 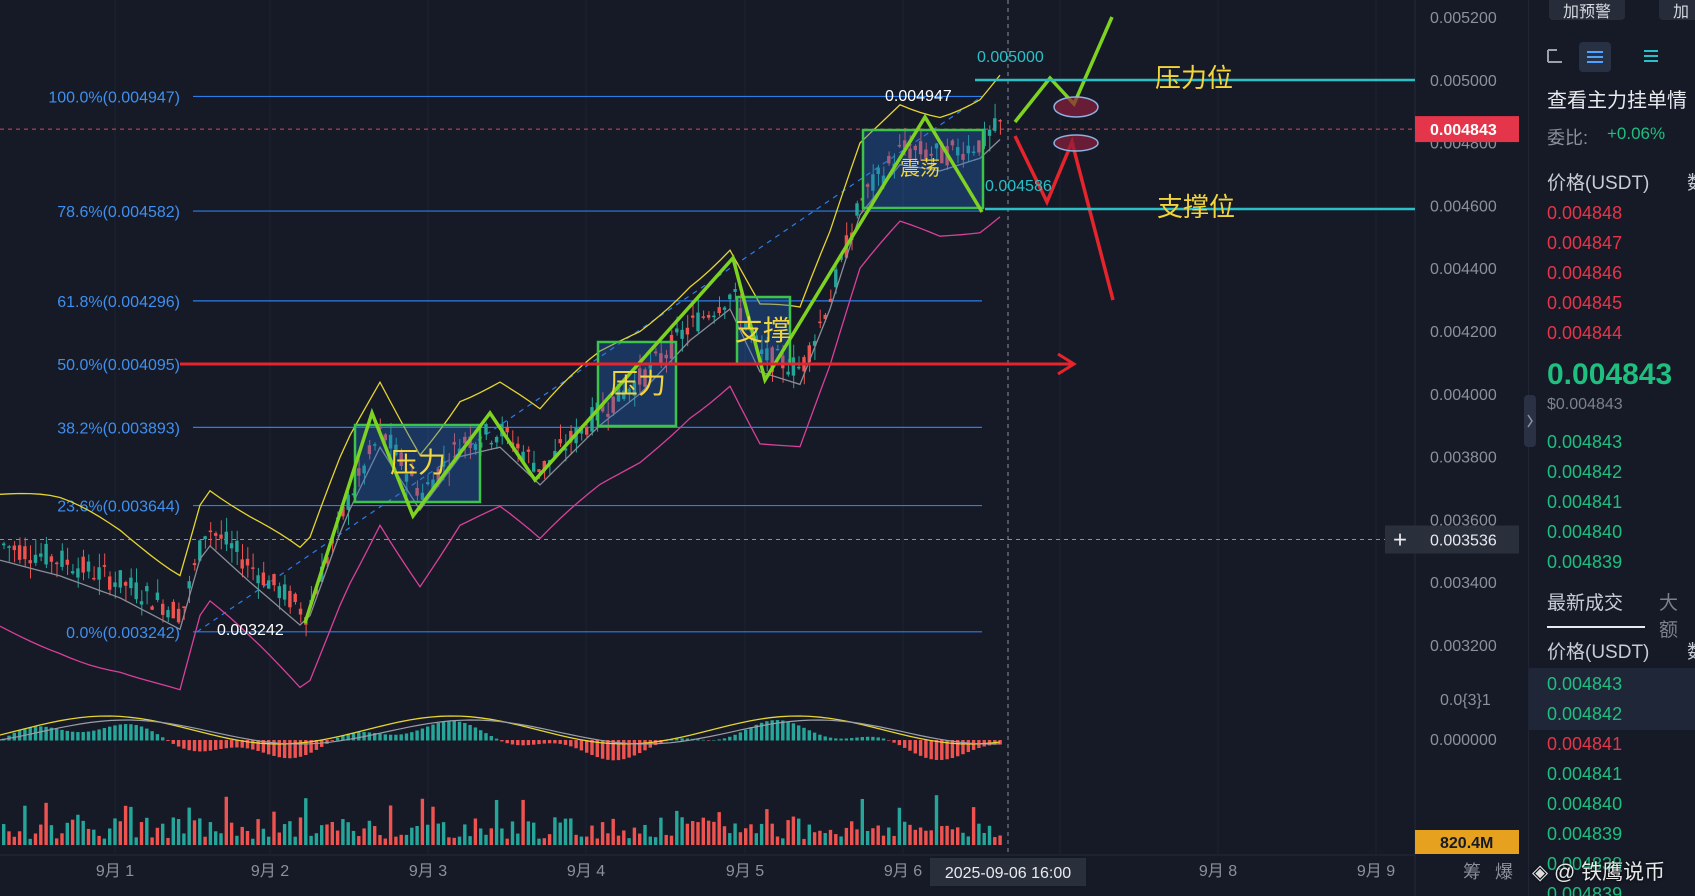 What do you see at coordinates (1585, 684) in the screenshot?
I see `trade-price: 0.004843` at bounding box center [1585, 684].